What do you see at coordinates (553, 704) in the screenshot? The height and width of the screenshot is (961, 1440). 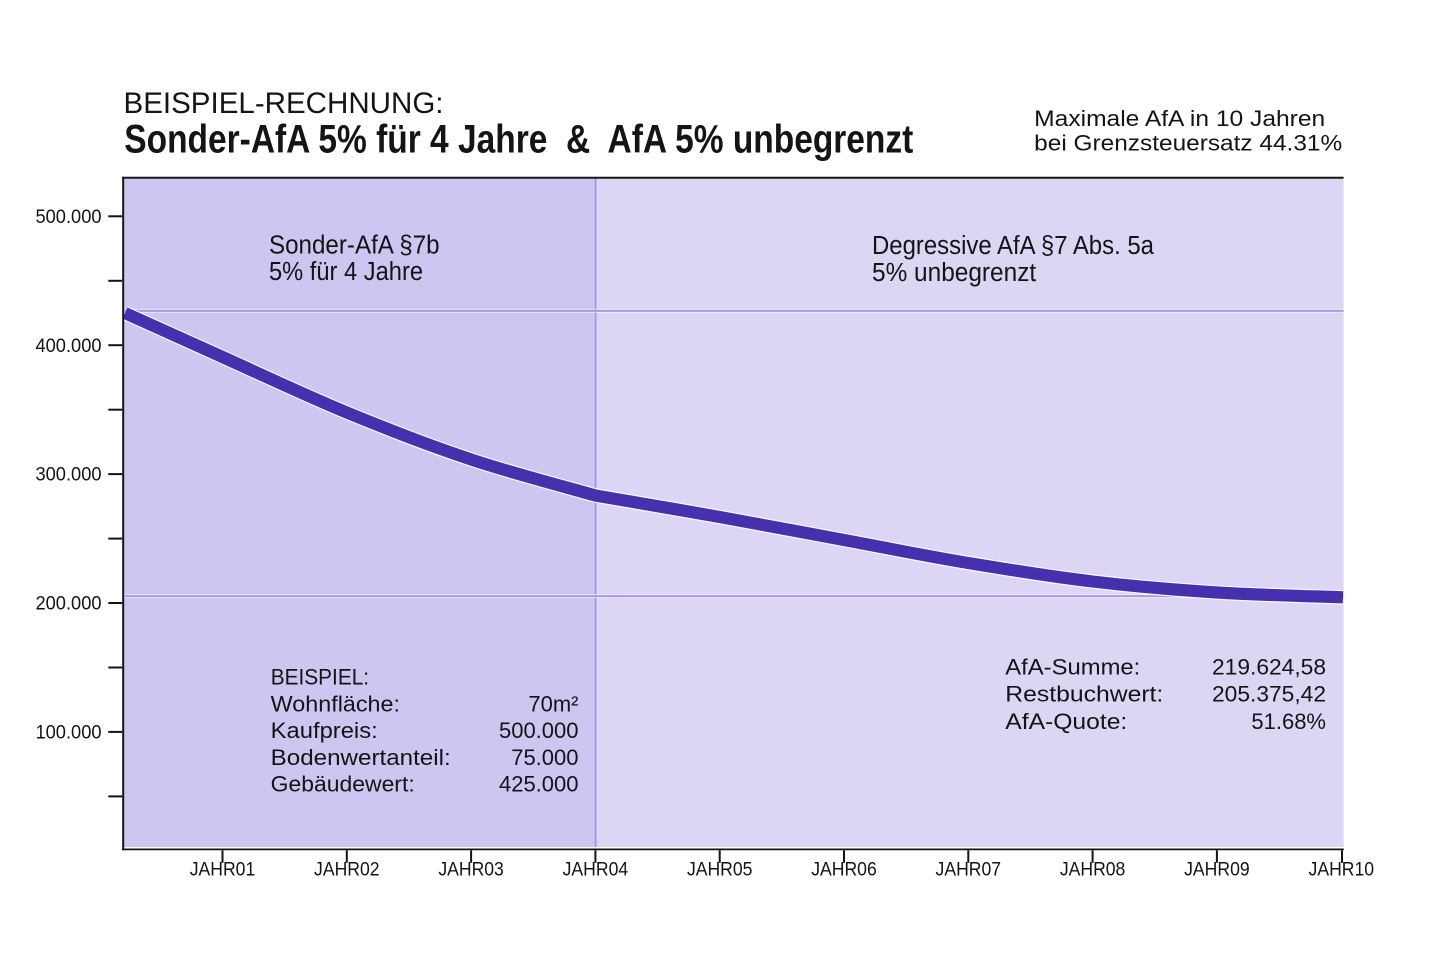 I see `svg-text: 70m²` at bounding box center [553, 704].